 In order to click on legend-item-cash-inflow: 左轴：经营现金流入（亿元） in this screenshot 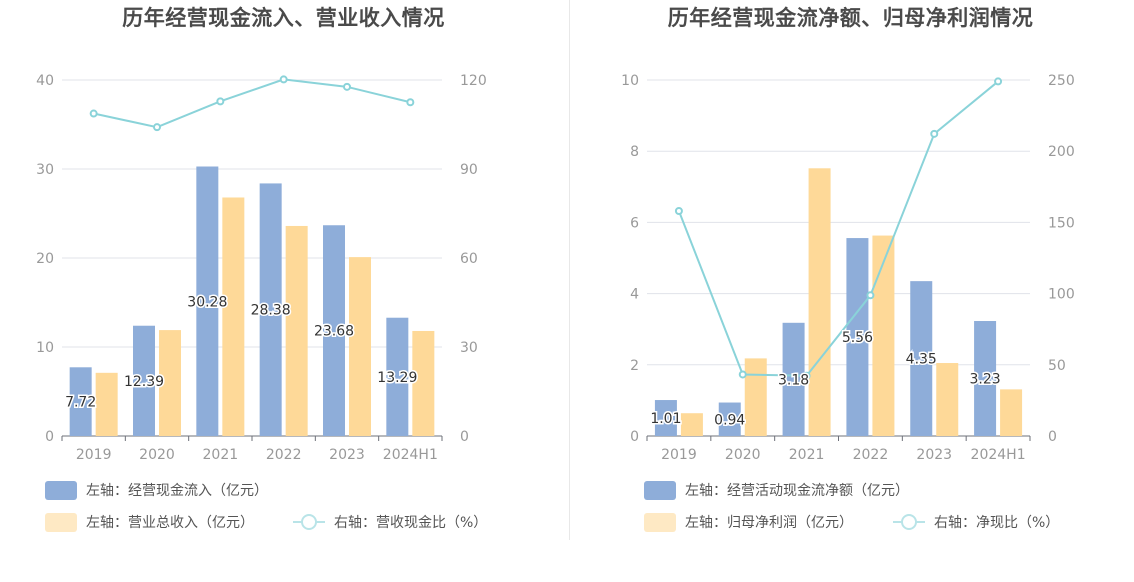, I will do `click(156, 490)`.